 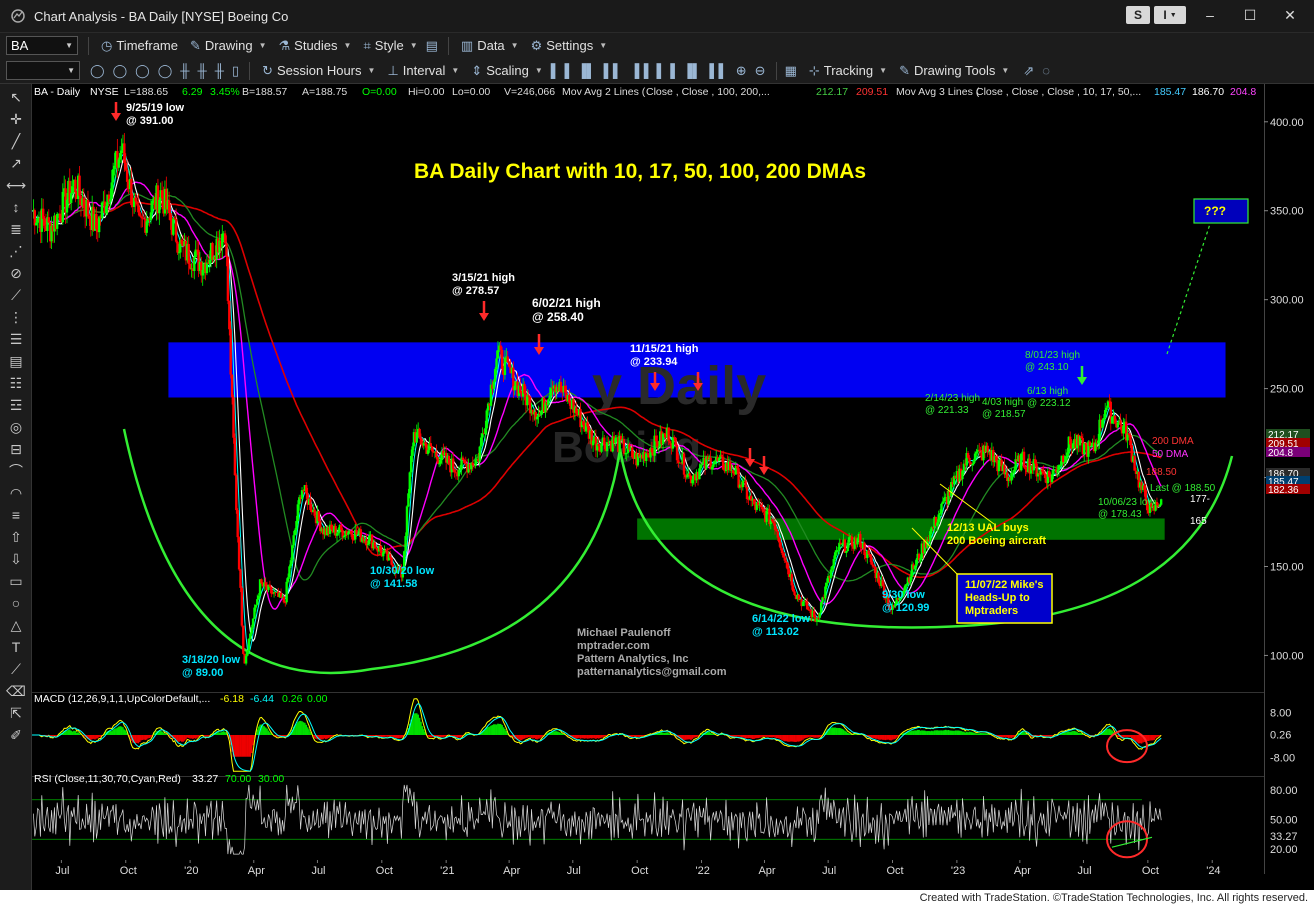 What do you see at coordinates (16, 405) in the screenshot?
I see `andrews-icon: ☲` at bounding box center [16, 405].